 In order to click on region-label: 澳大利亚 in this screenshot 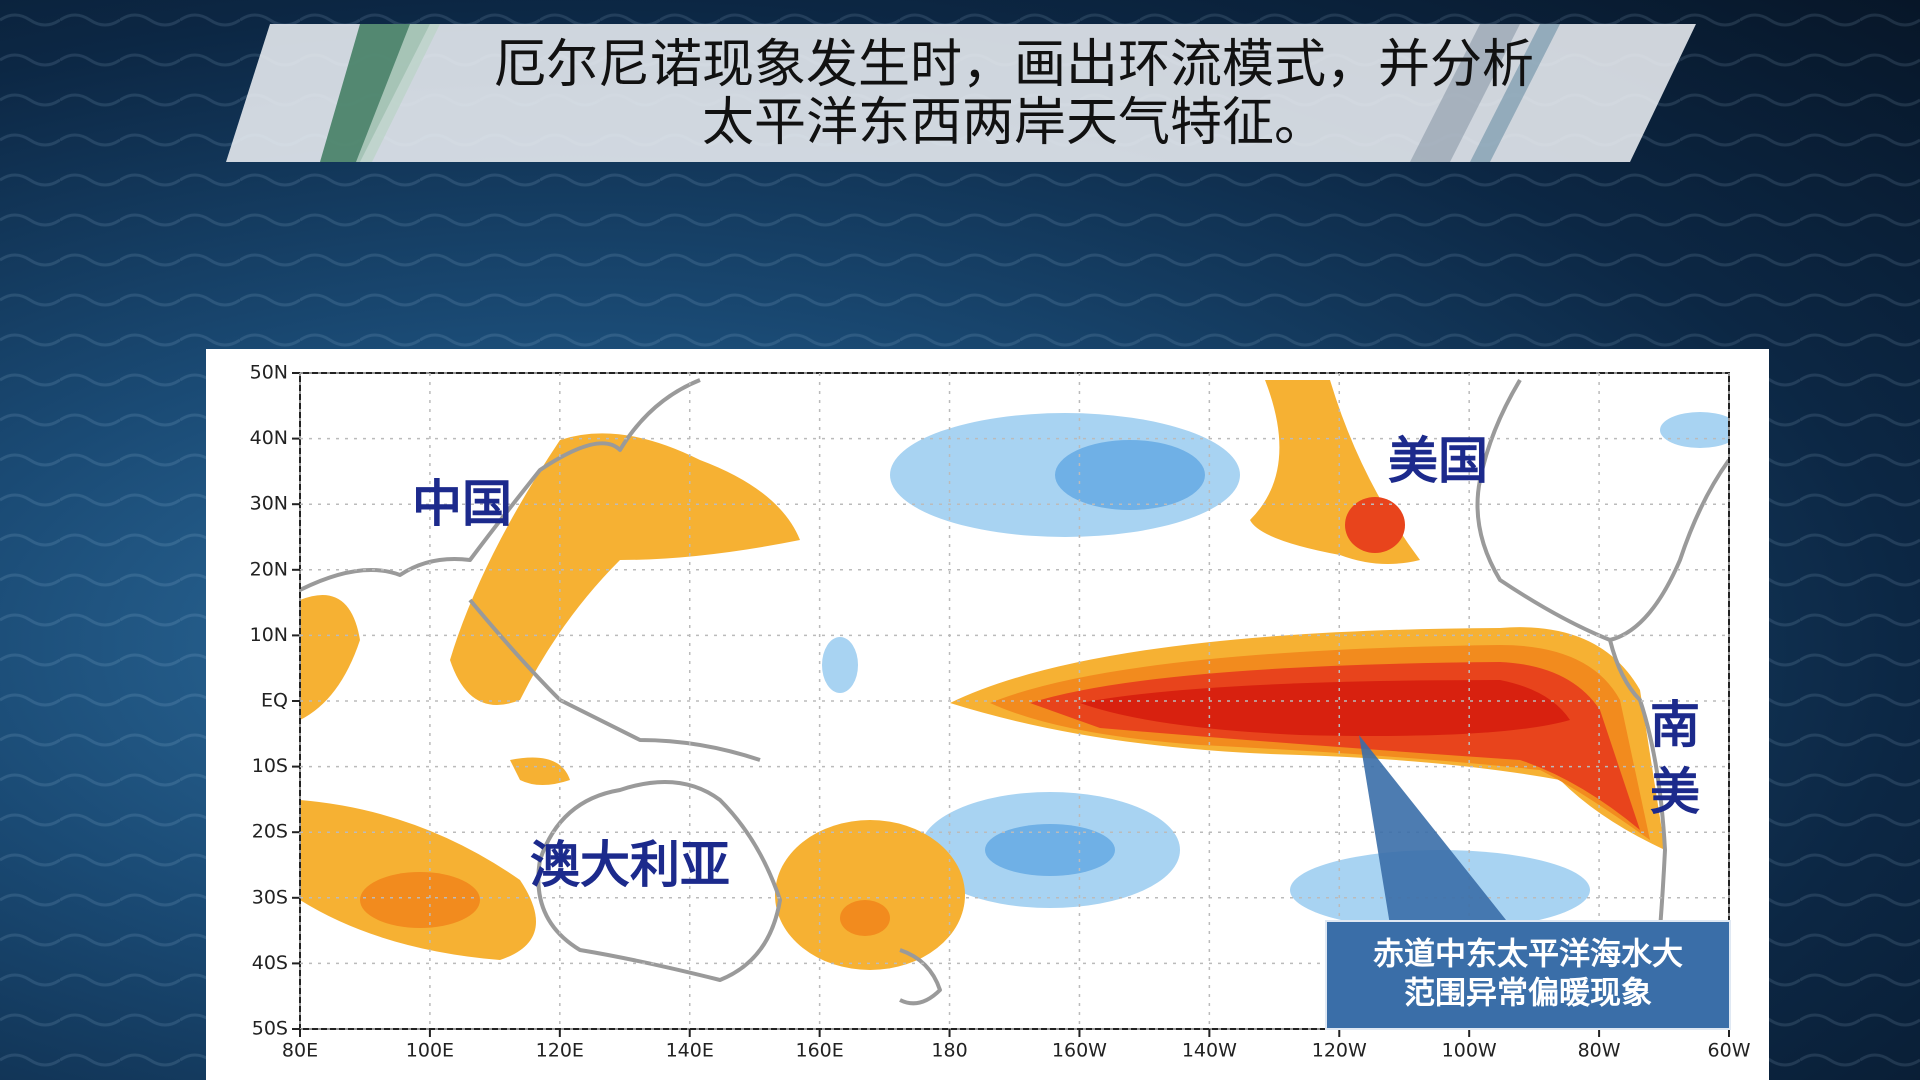, I will do `click(630, 864)`.